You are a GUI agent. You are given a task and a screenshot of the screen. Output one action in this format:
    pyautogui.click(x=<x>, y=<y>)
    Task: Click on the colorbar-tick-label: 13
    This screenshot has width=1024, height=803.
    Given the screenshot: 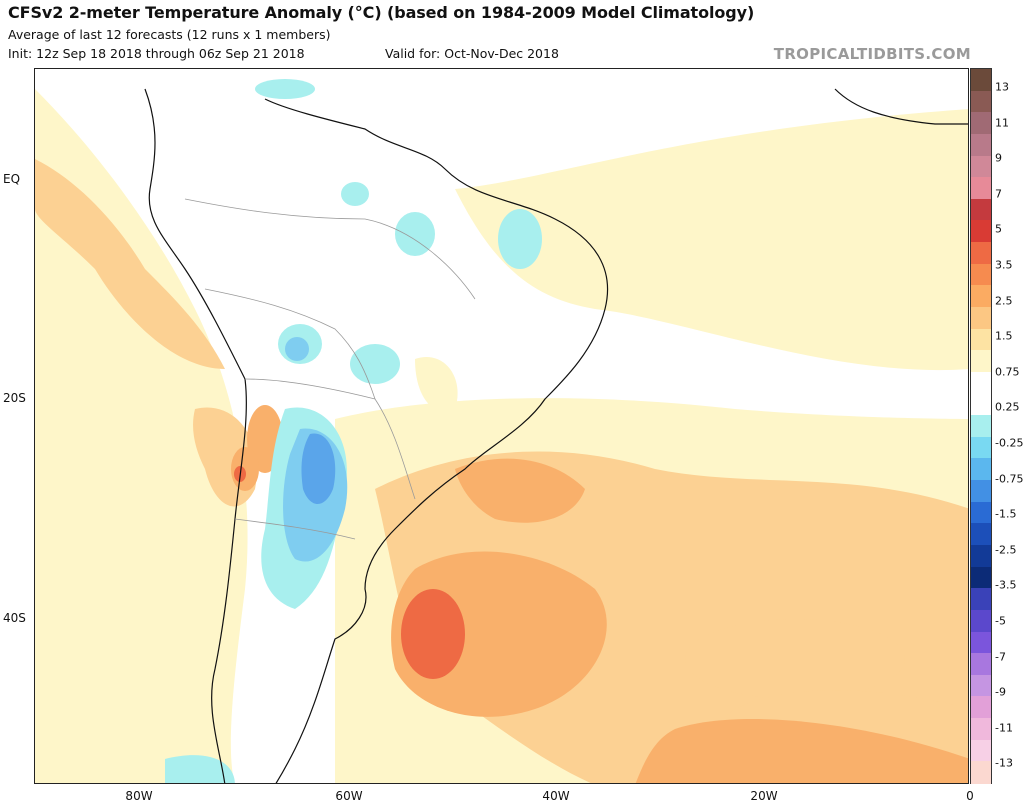 What is the action you would take?
    pyautogui.click(x=1002, y=87)
    